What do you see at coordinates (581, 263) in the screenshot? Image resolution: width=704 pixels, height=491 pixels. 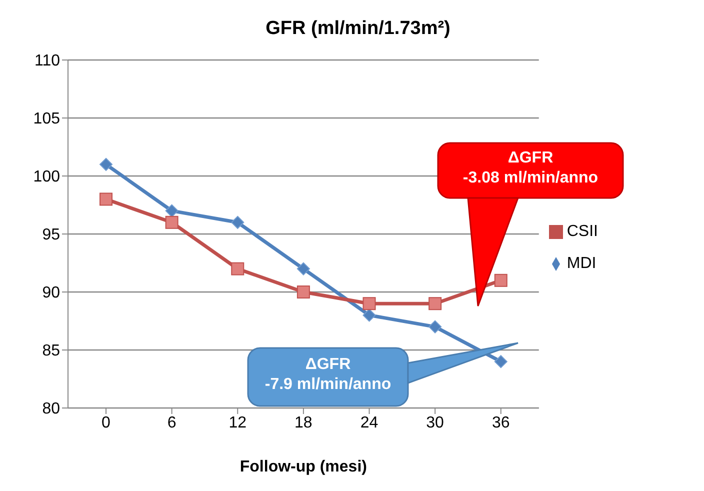 I see `legend-label: MDI` at bounding box center [581, 263].